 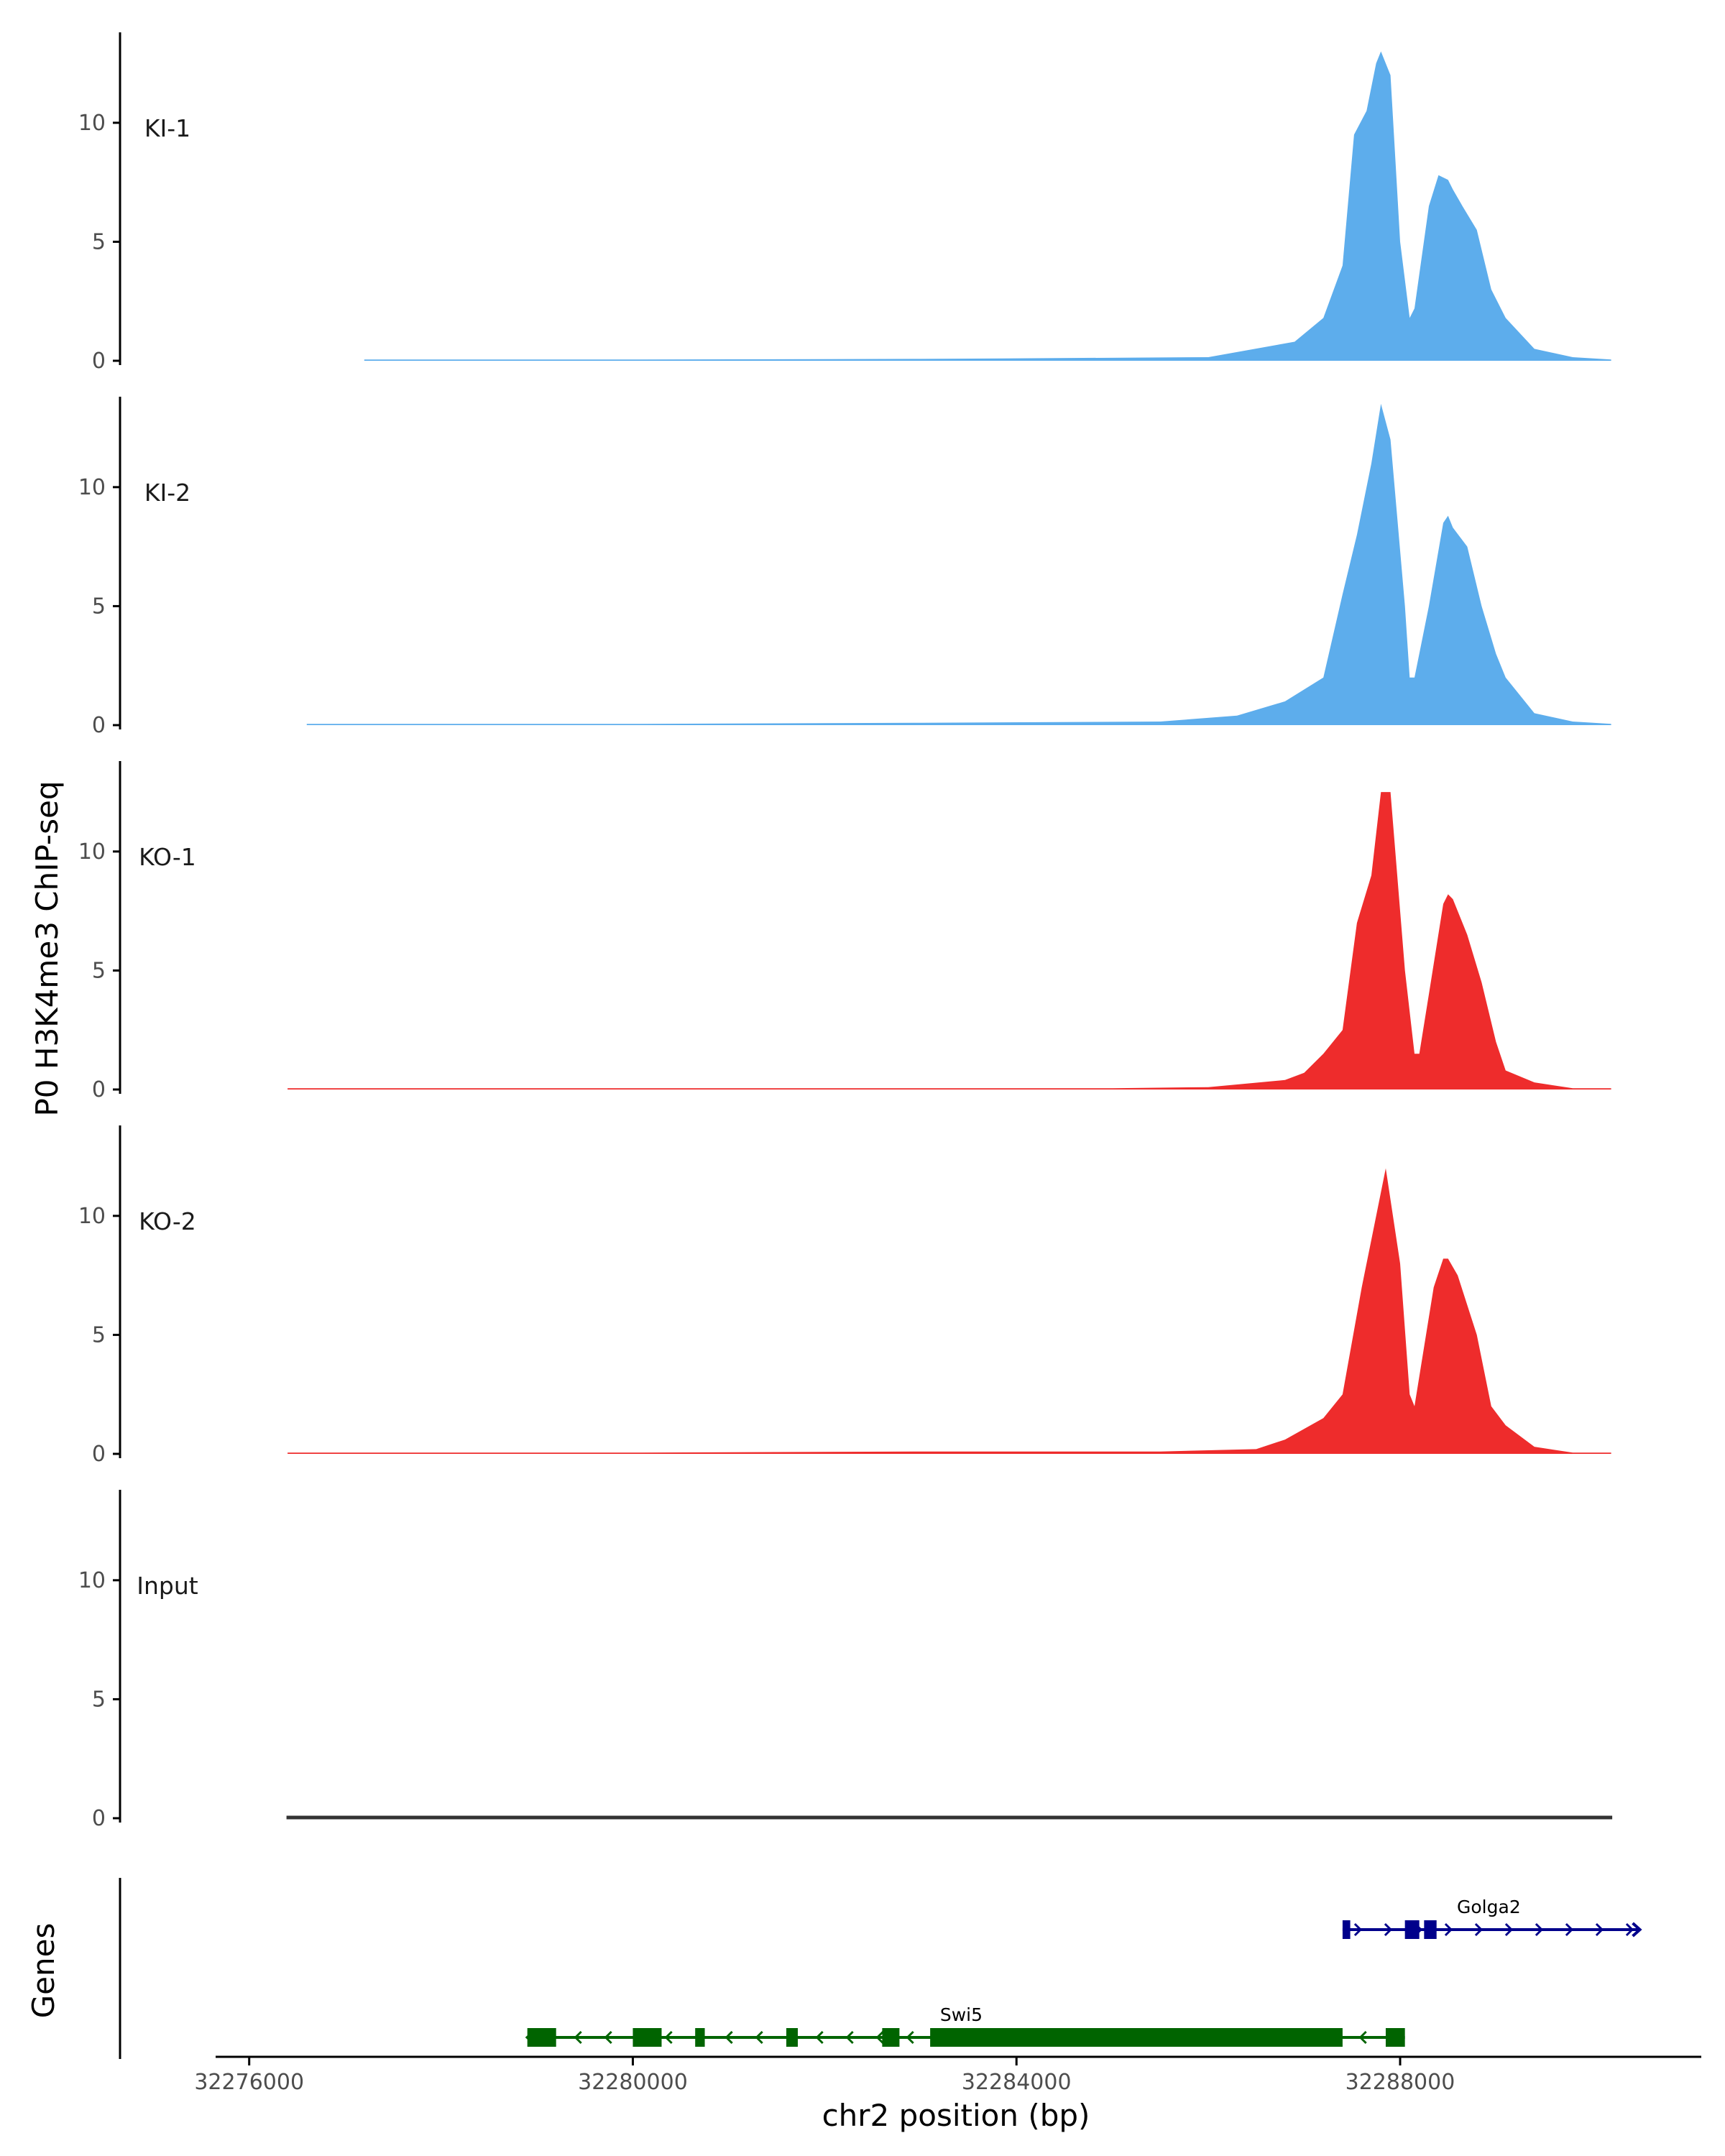 What do you see at coordinates (880, 1969) in the screenshot?
I see `gene-annotation-track: Golga2 Swi5` at bounding box center [880, 1969].